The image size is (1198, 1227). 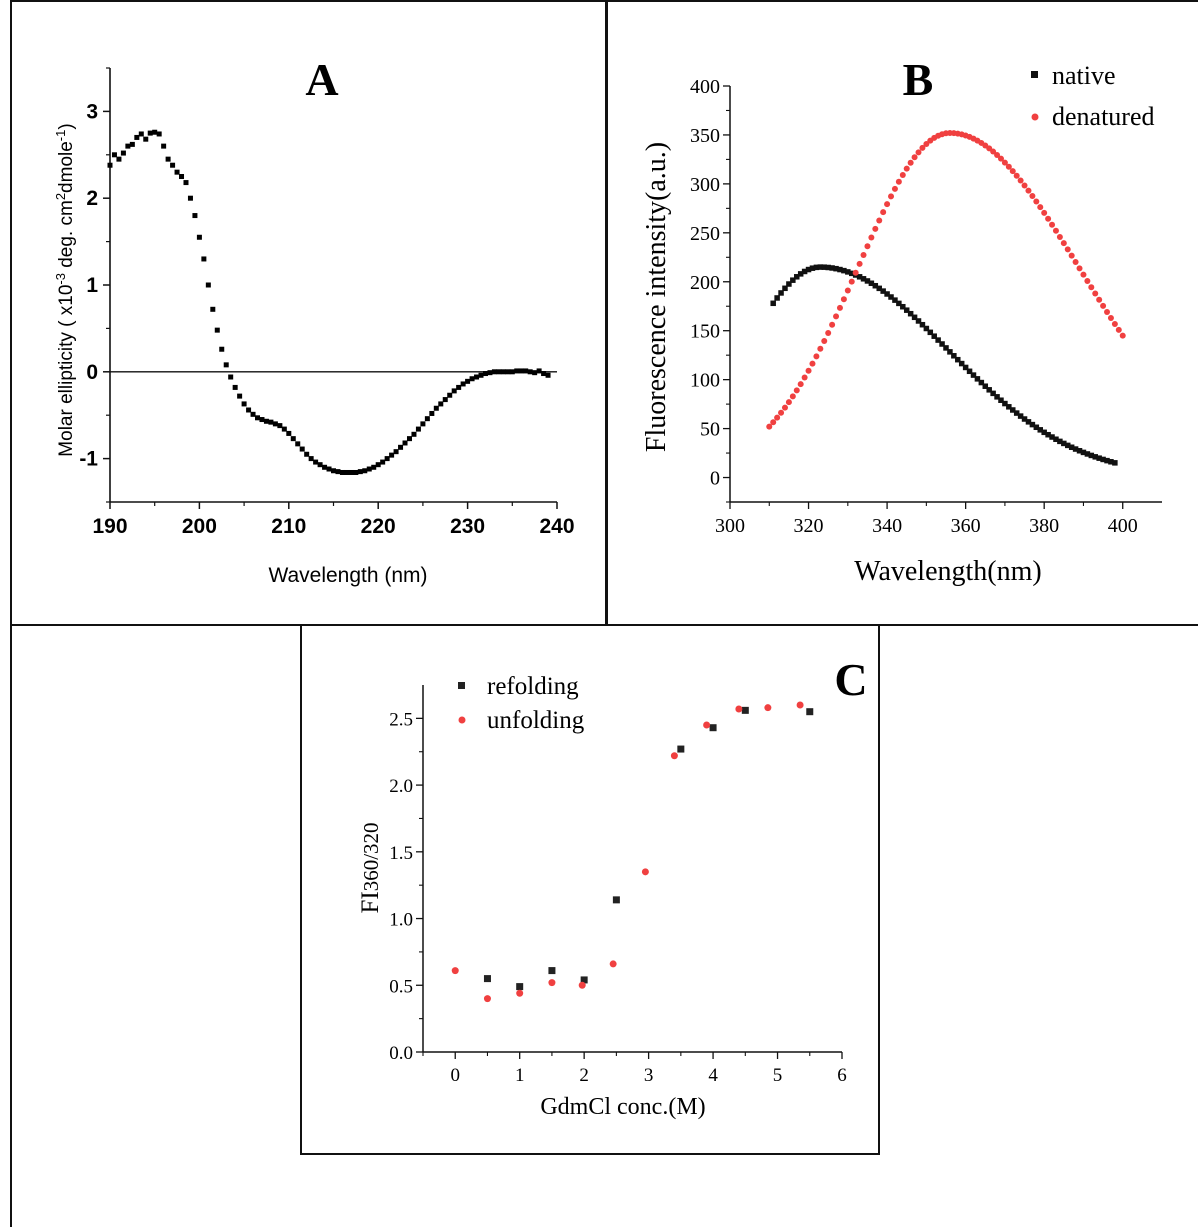 What do you see at coordinates (730, 526) in the screenshot?
I see `panel-b-x-tick-label: 300` at bounding box center [730, 526].